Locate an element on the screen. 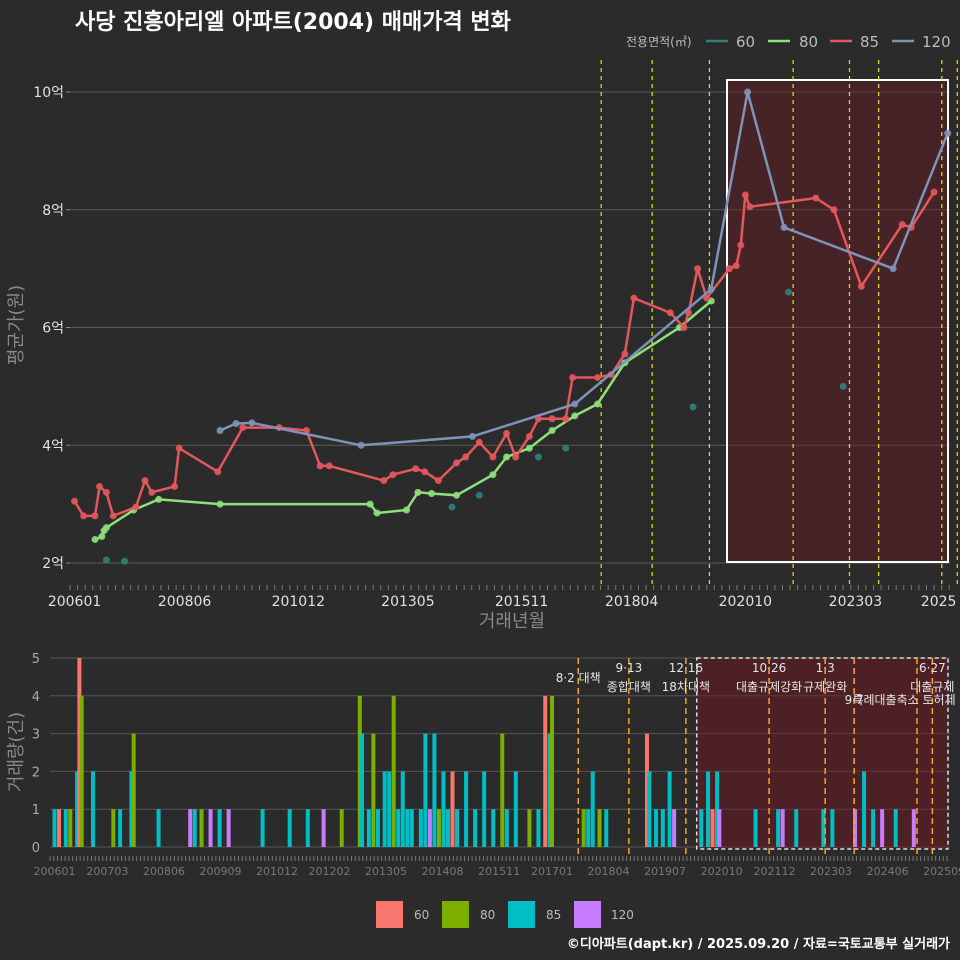 The width and height of the screenshot is (960, 960). policy-annotation-name: 특례대출축소 토허제 해제 is located at coordinates (906, 700).